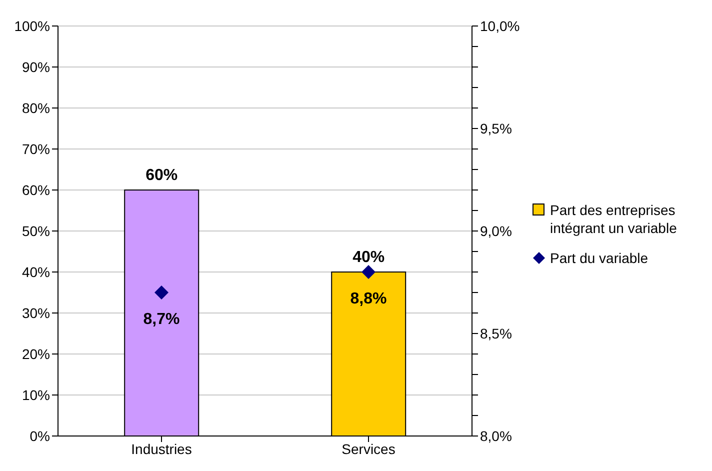 The height and width of the screenshot is (471, 712). I want to click on y-tick-label: 50%, so click(36, 230).